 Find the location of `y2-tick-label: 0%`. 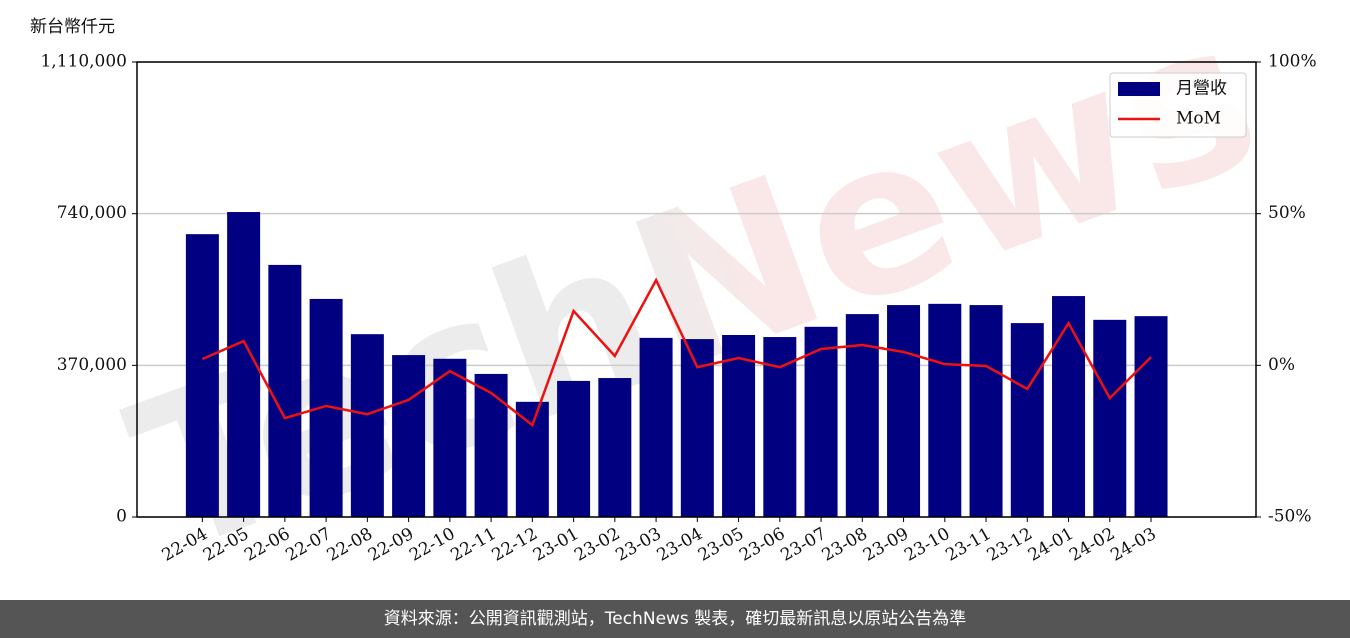

y2-tick-label: 0% is located at coordinates (1281, 365).